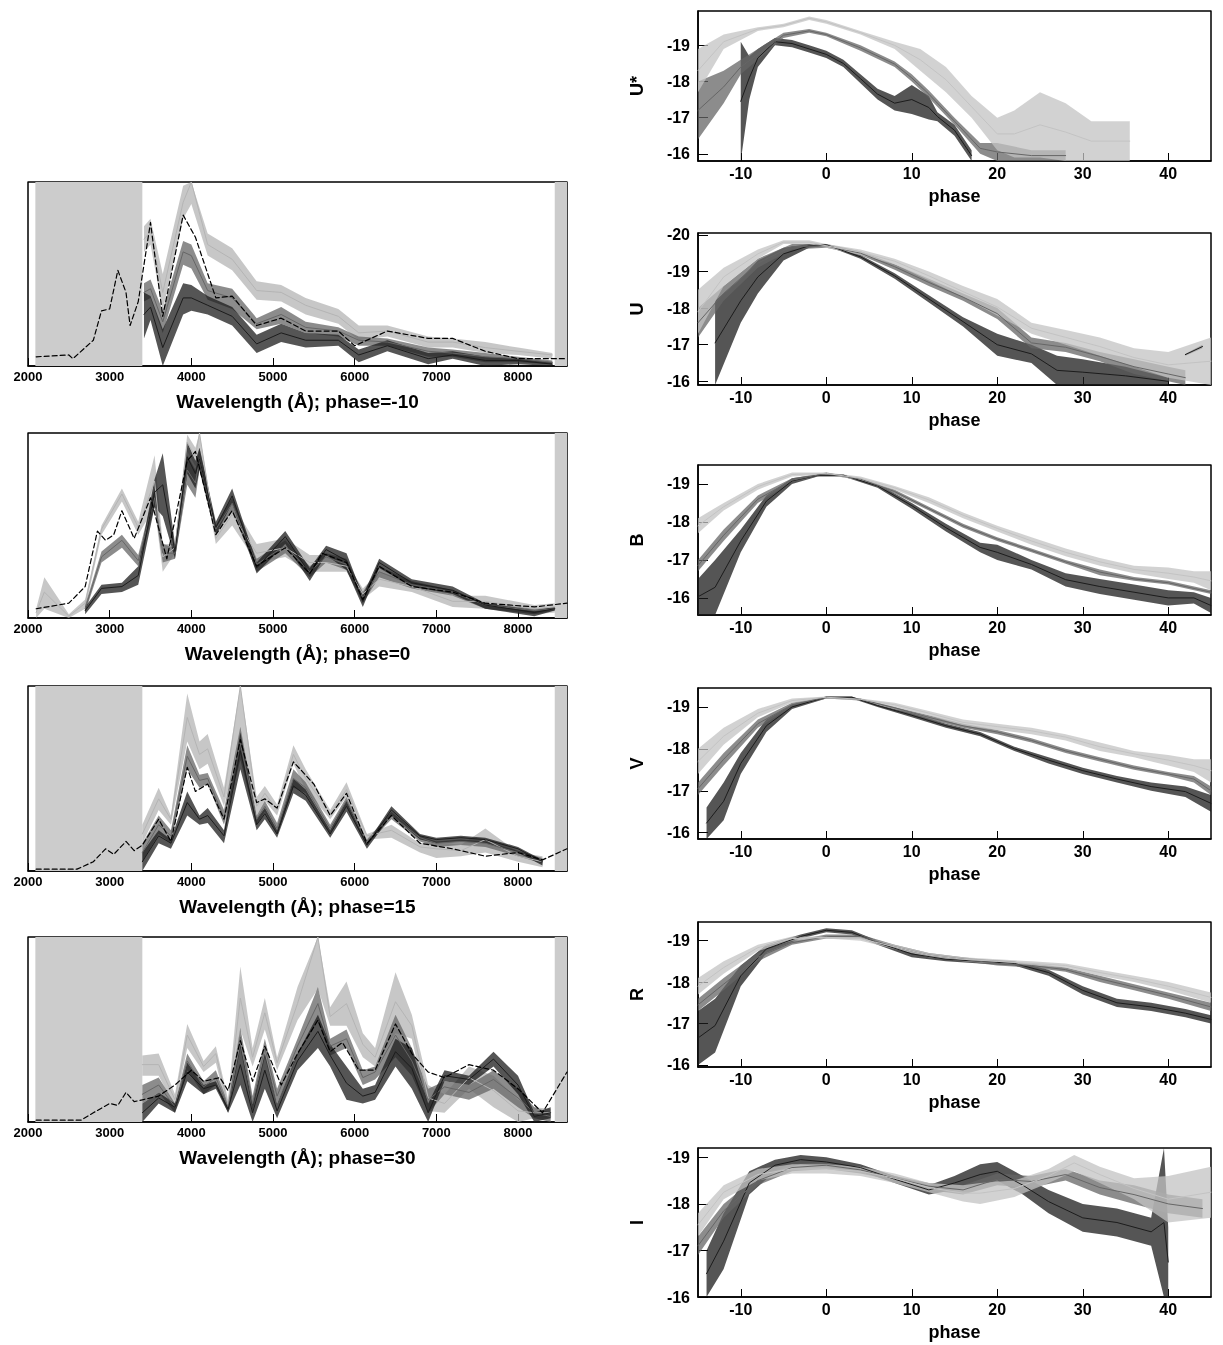  What do you see at coordinates (297, 1157) in the screenshot?
I see `x-axis-title: Wavelength (Å); phase=30` at bounding box center [297, 1157].